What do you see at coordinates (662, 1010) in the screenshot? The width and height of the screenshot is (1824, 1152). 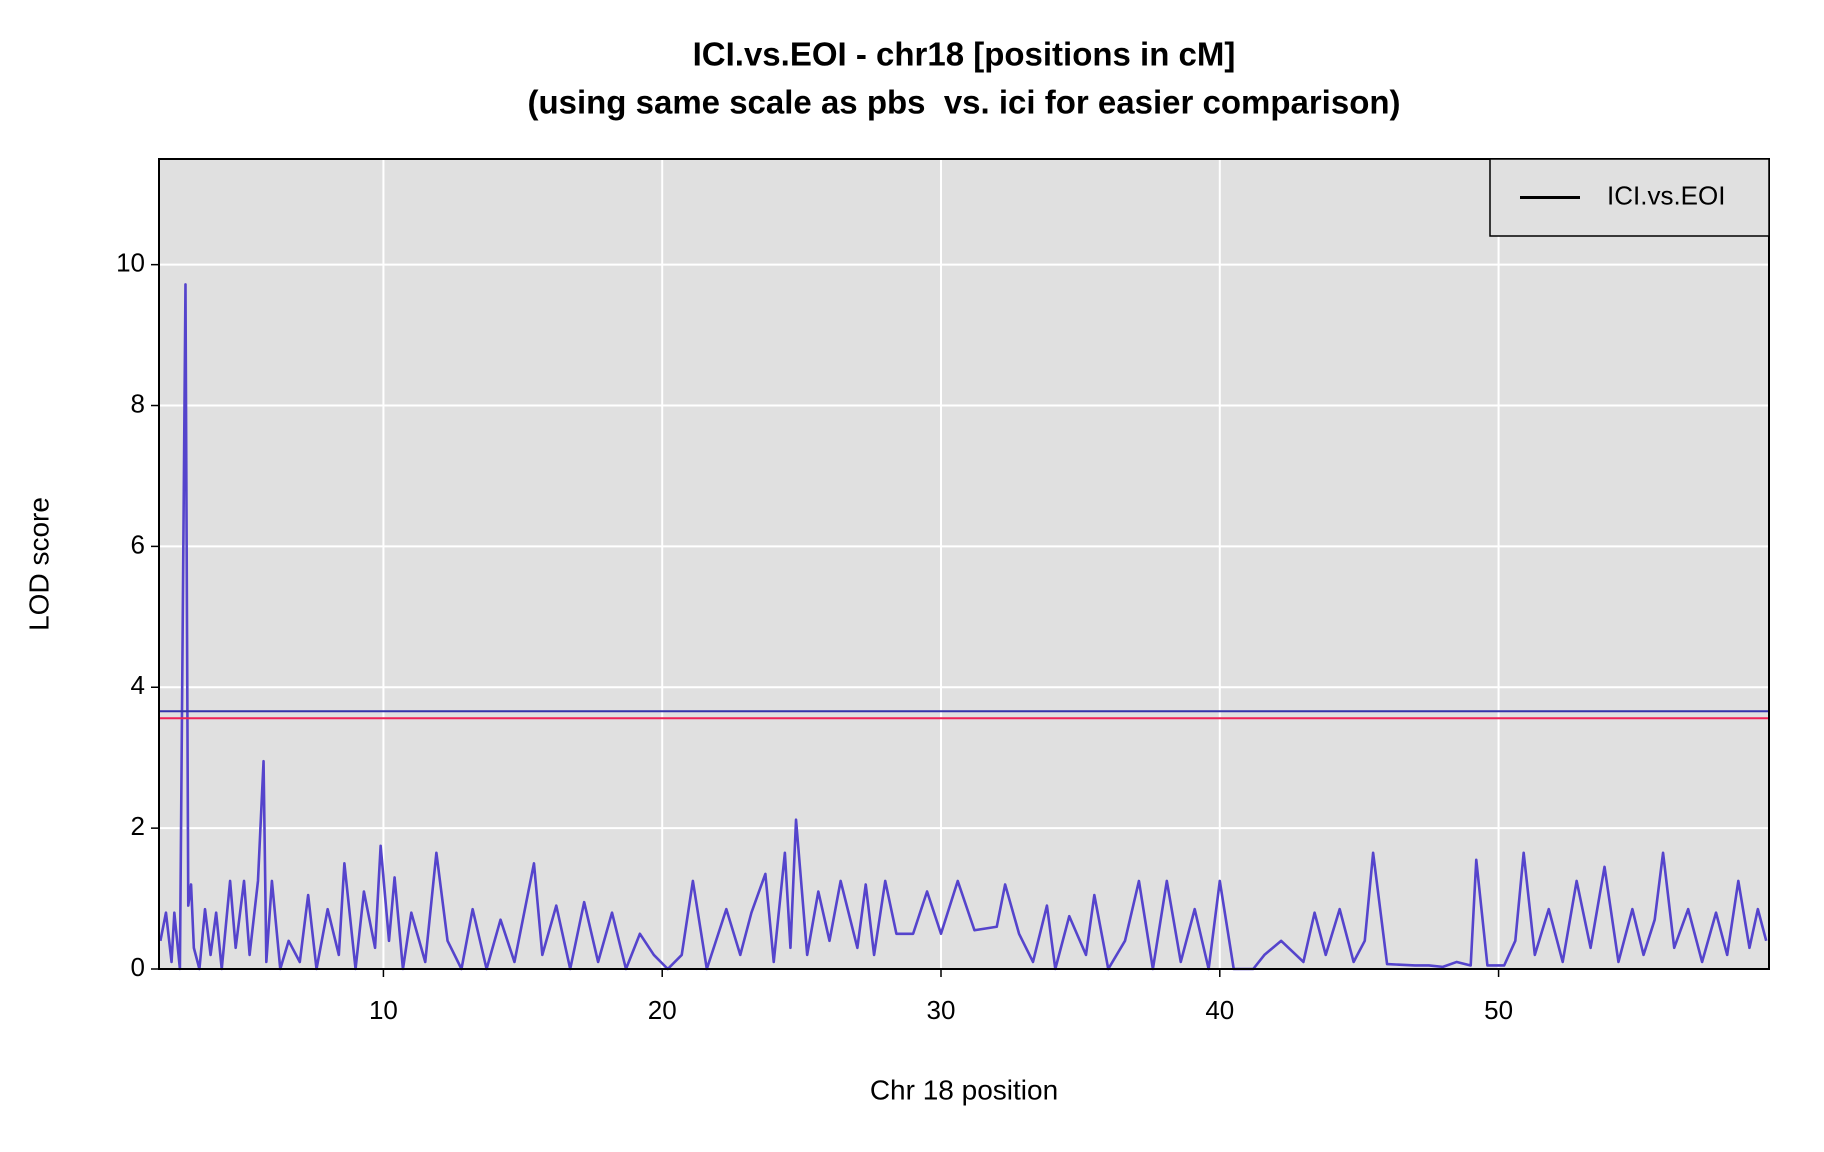 I see `x-tick-label: 20` at bounding box center [662, 1010].